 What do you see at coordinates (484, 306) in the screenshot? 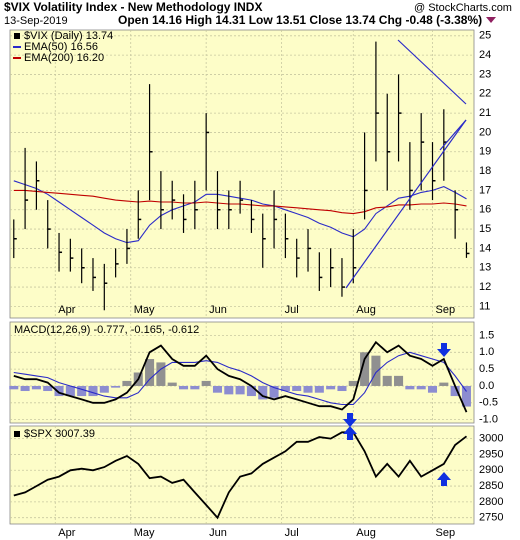
I see `y-tick-label: 11` at bounding box center [484, 306].